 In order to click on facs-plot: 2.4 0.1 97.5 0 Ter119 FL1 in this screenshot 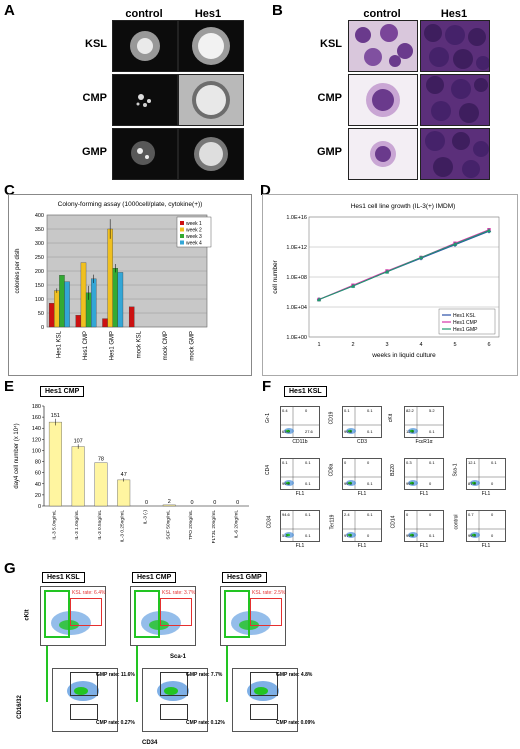, I will do `click(355, 529)`.